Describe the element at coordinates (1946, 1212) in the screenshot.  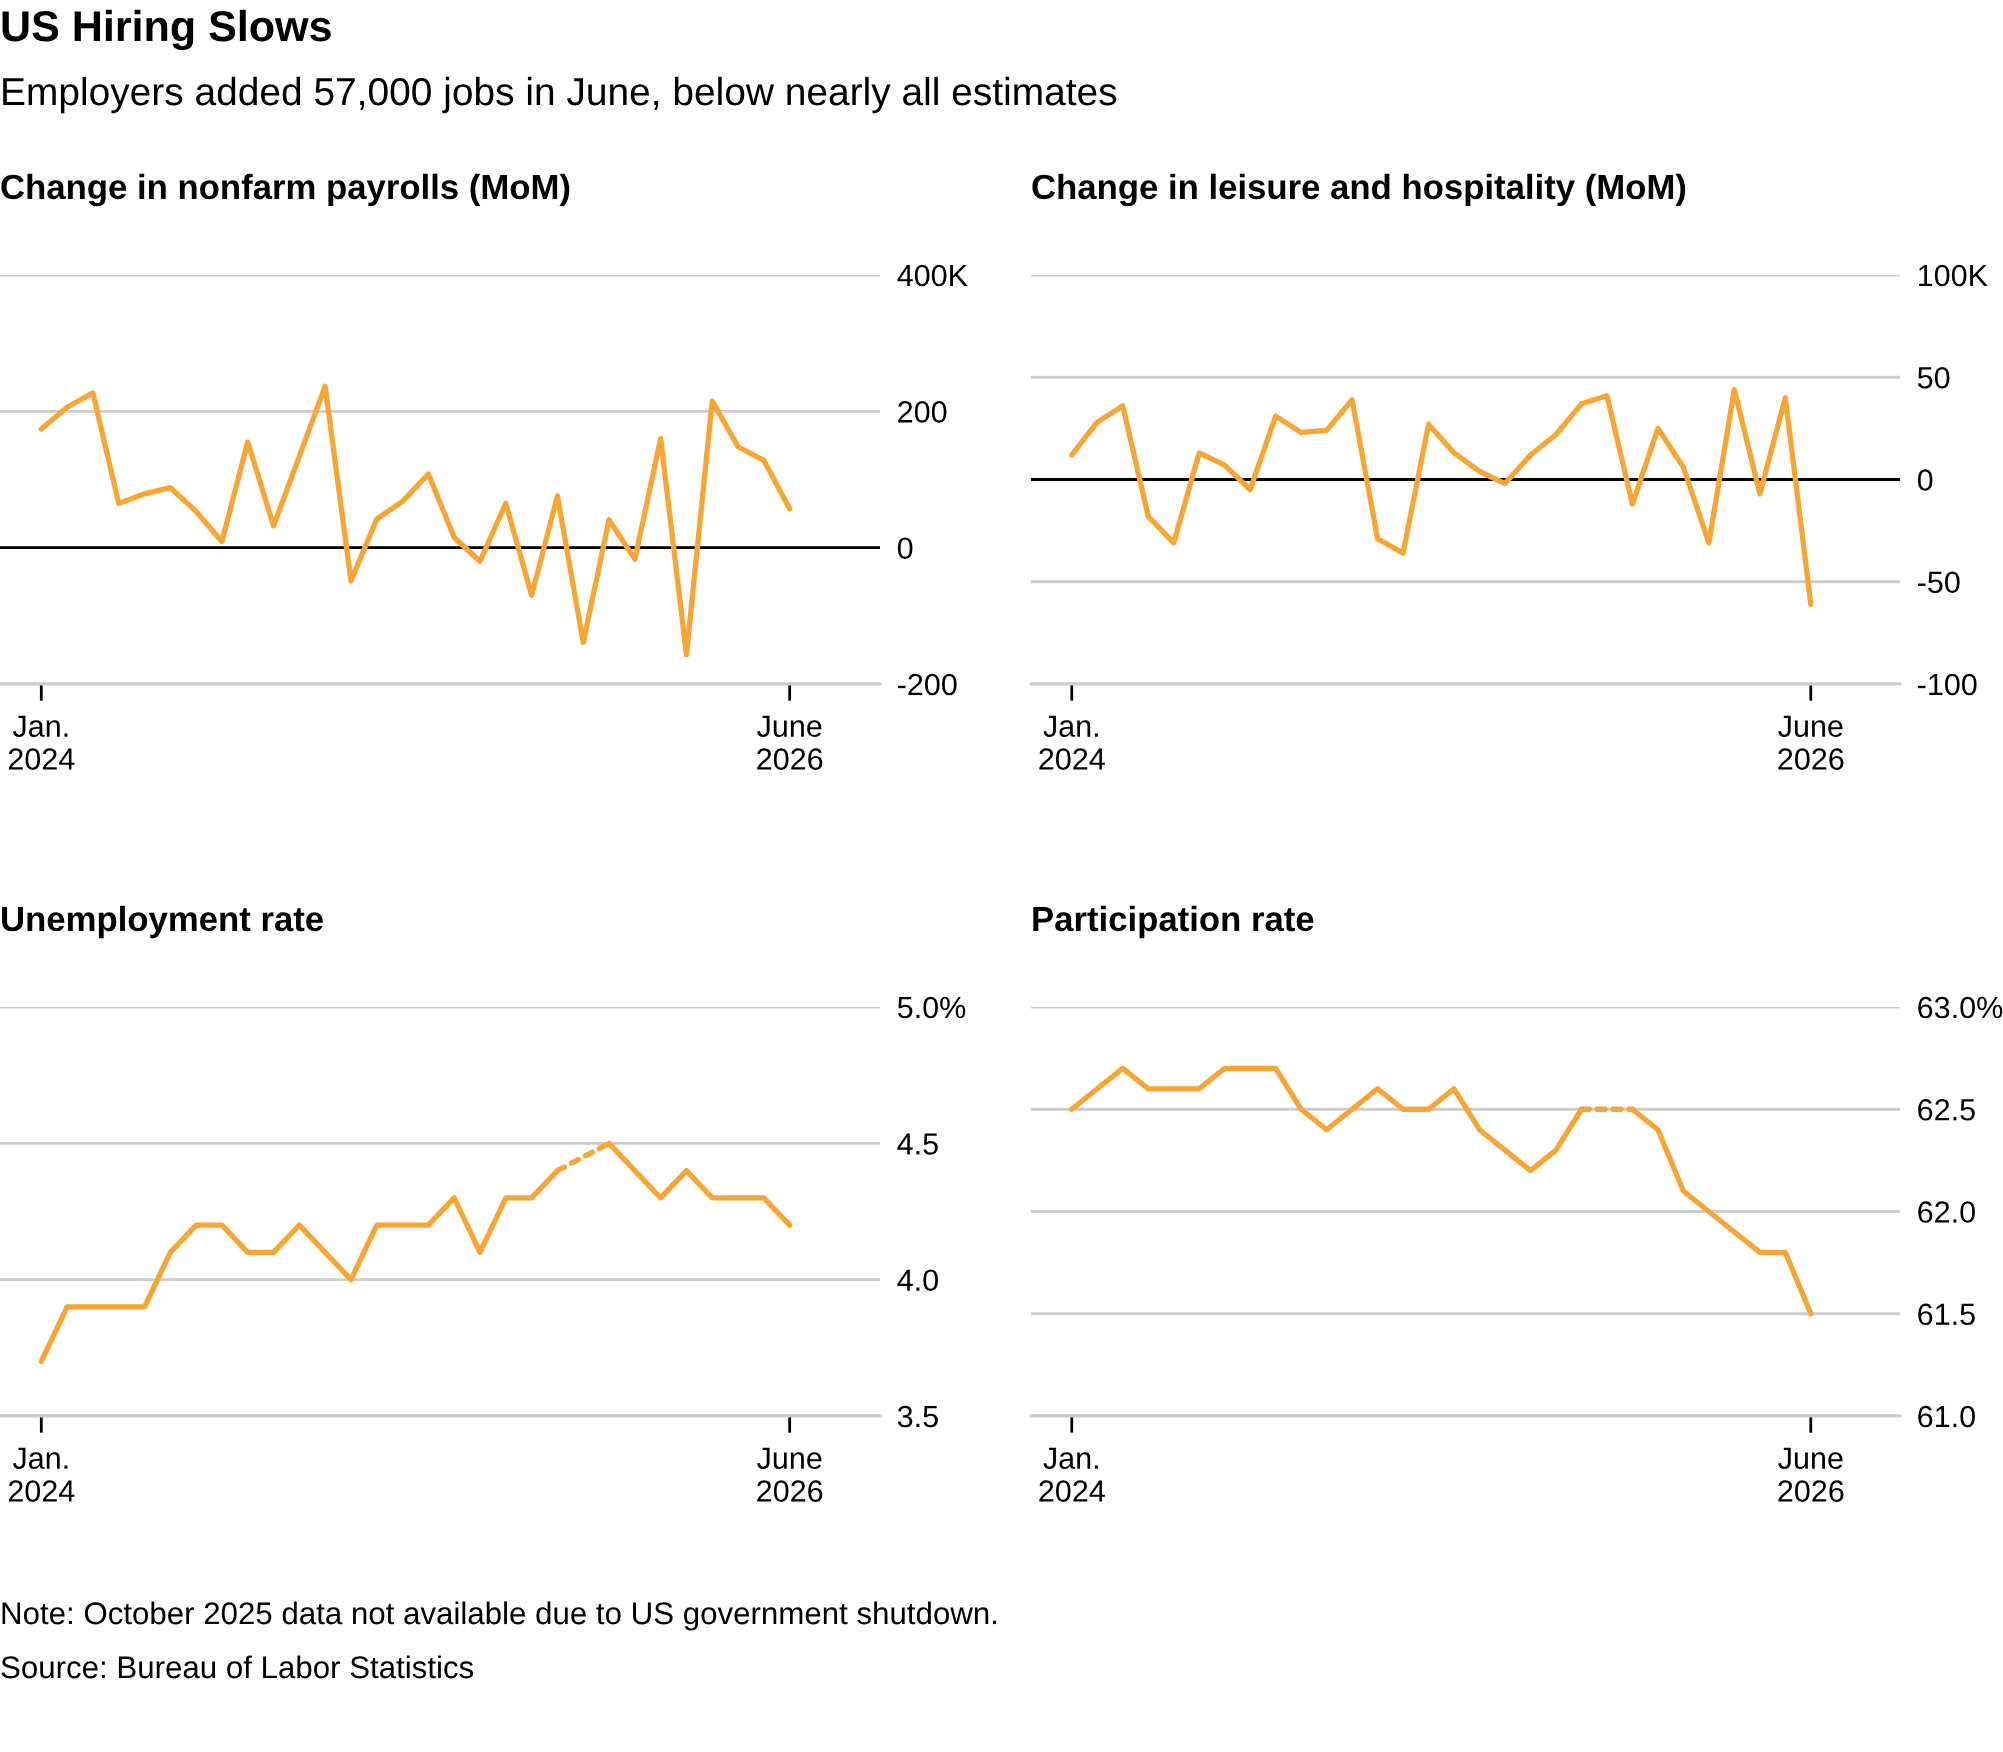
I see `y-tick-label: 62.0` at that location.